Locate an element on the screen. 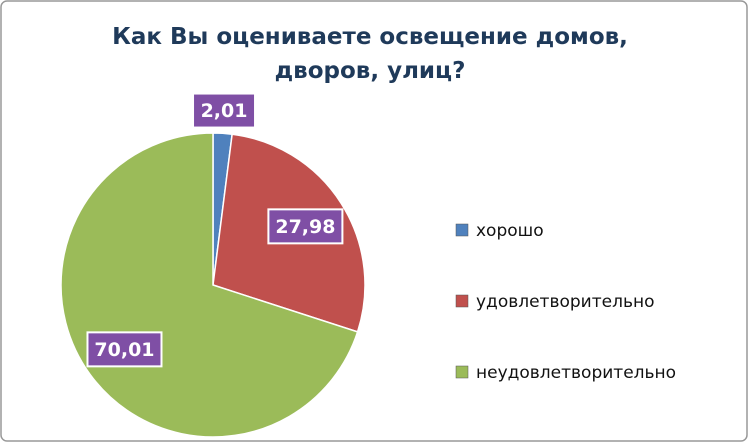 The width and height of the screenshot is (749, 443). data-label: 27,98 is located at coordinates (305, 227).